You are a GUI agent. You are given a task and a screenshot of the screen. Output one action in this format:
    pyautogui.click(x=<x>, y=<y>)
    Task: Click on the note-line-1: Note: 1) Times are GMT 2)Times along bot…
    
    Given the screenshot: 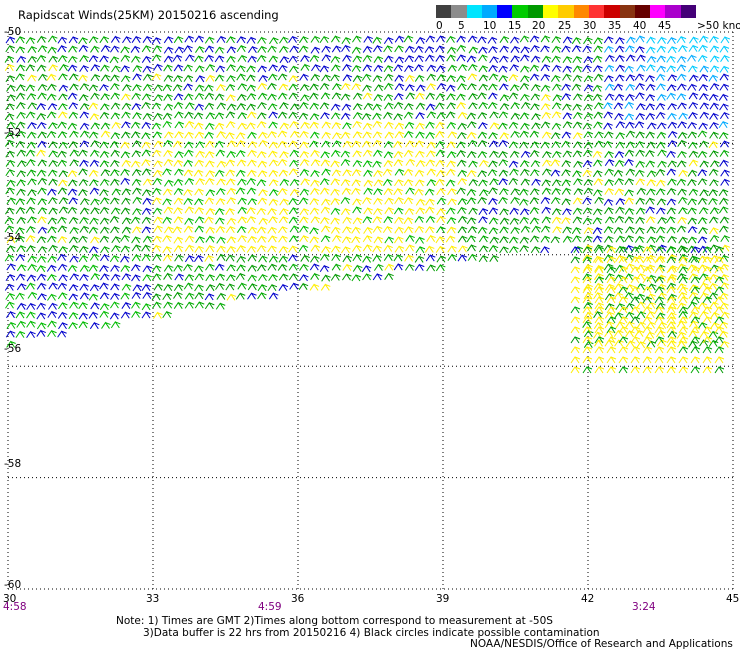 What is the action you would take?
    pyautogui.click(x=334, y=621)
    